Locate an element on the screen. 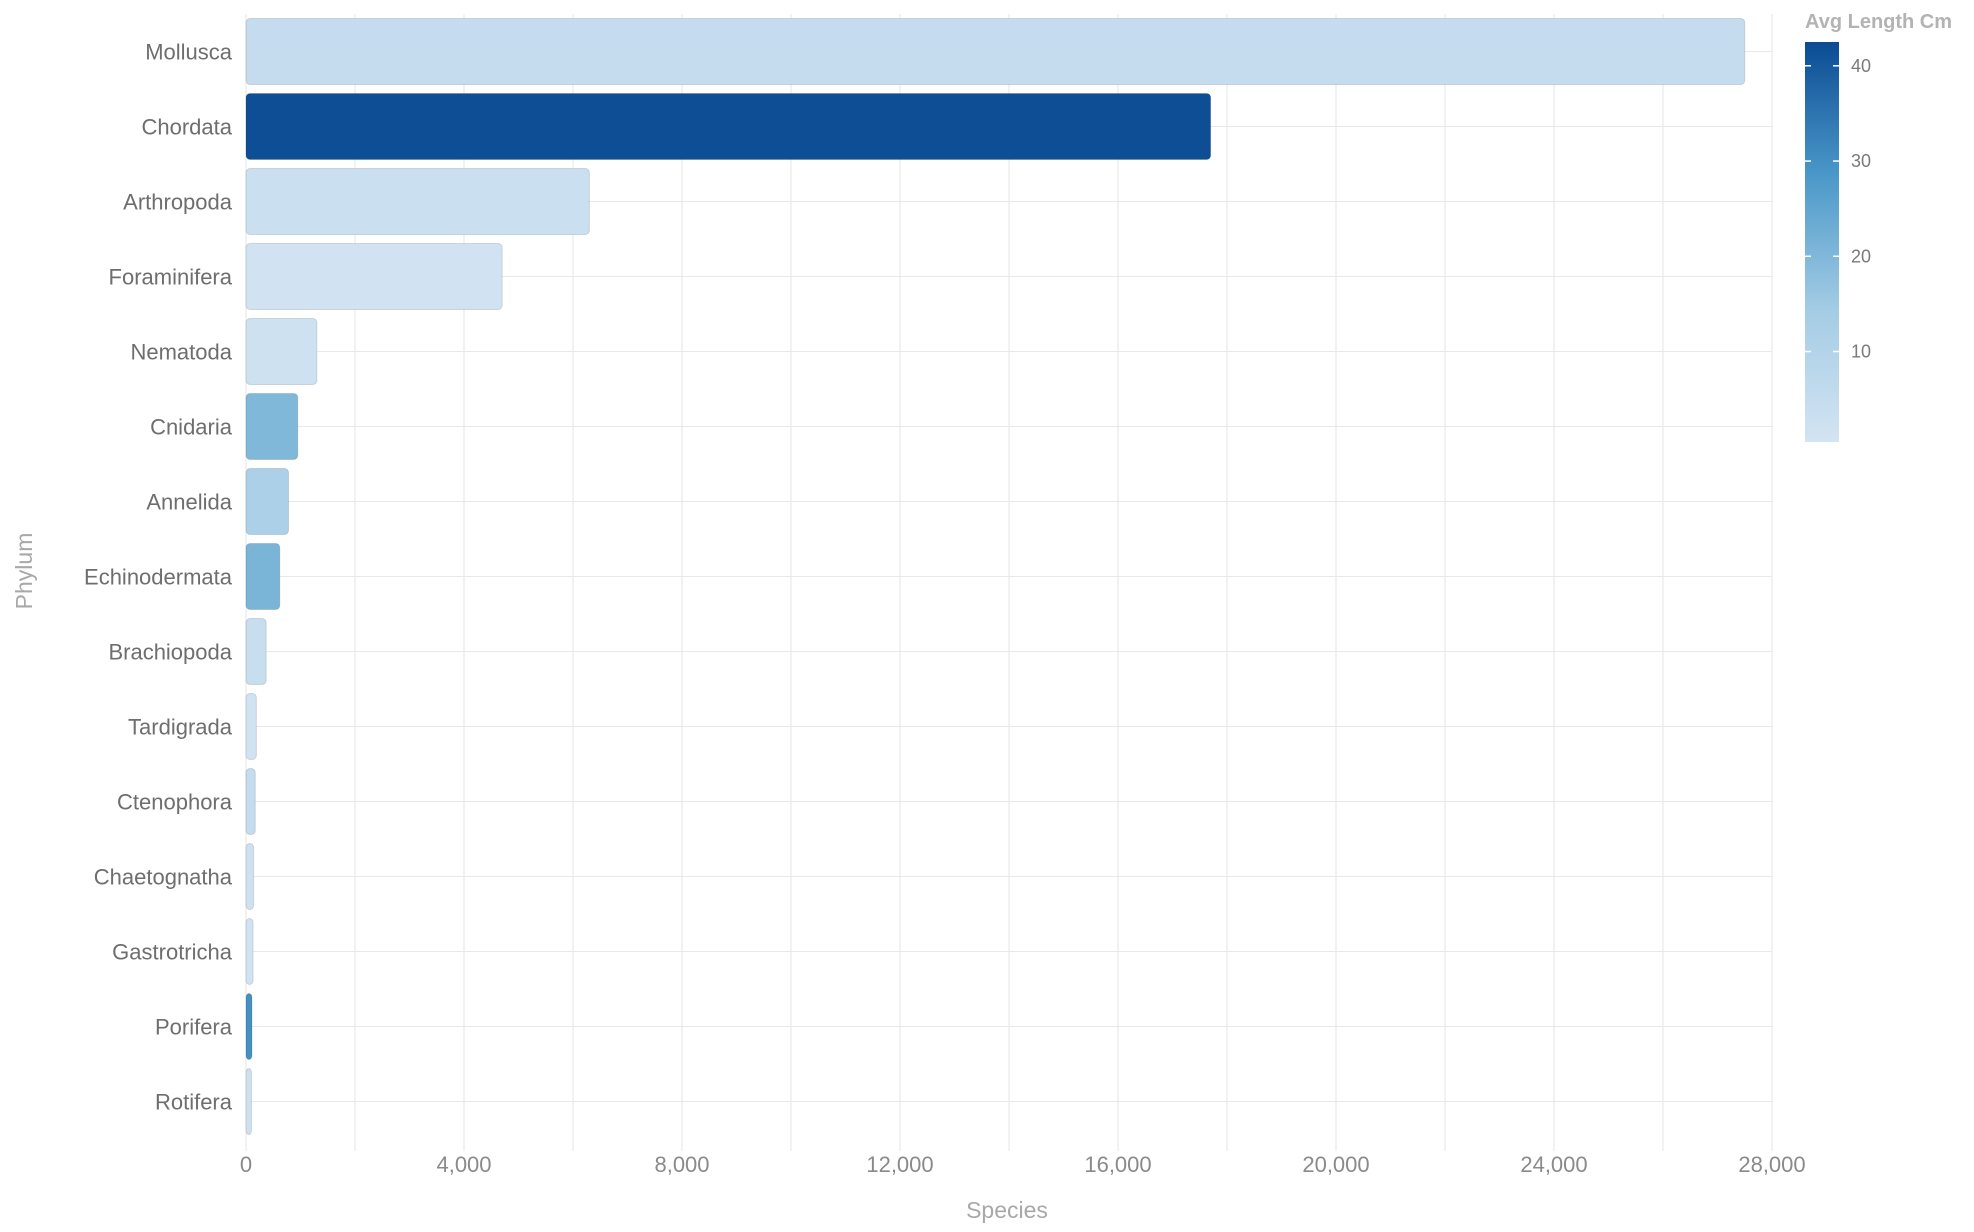 The width and height of the screenshot is (1974, 1232). bar-mollusca is located at coordinates (995, 51).